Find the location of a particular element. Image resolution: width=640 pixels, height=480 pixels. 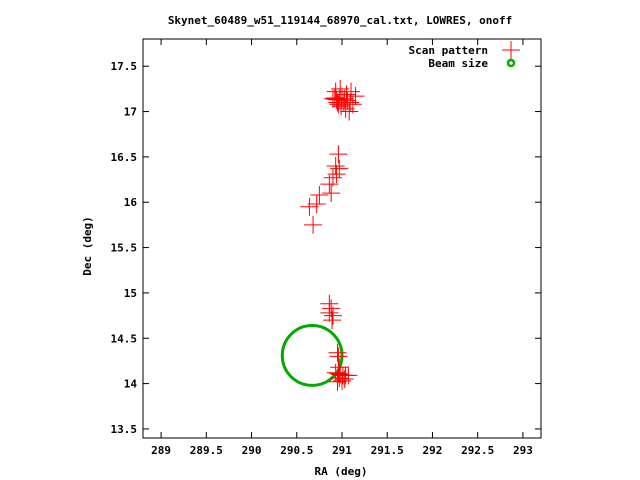

y-tick-label: 14.5 is located at coordinates (124, 338).